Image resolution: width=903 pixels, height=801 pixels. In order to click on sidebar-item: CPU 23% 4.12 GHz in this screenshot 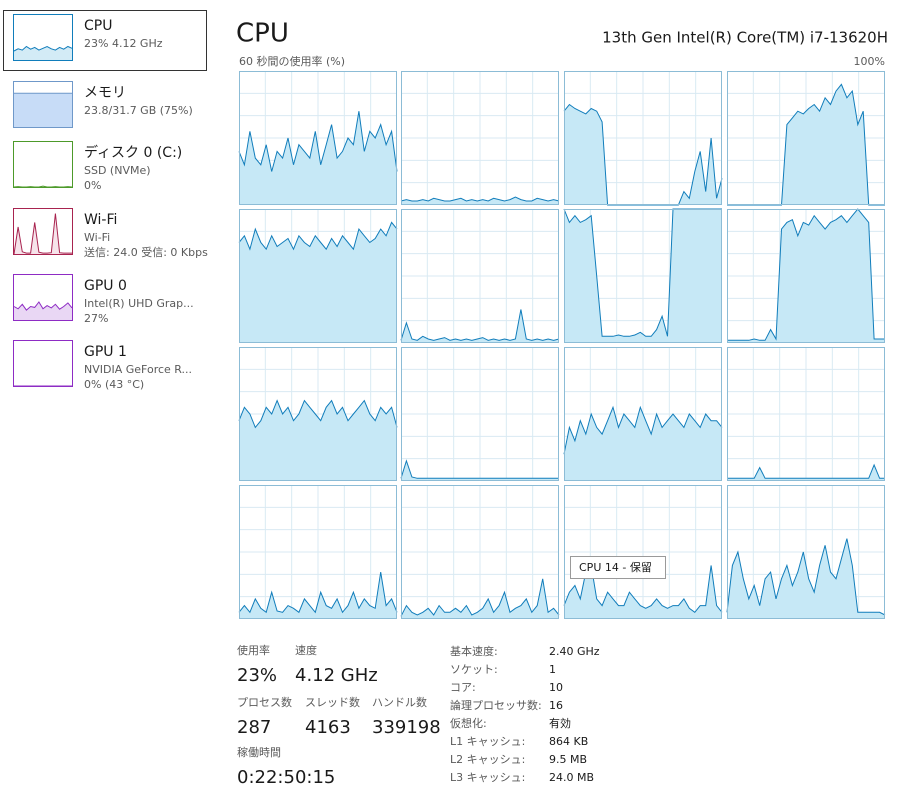, I will do `click(105, 40)`.